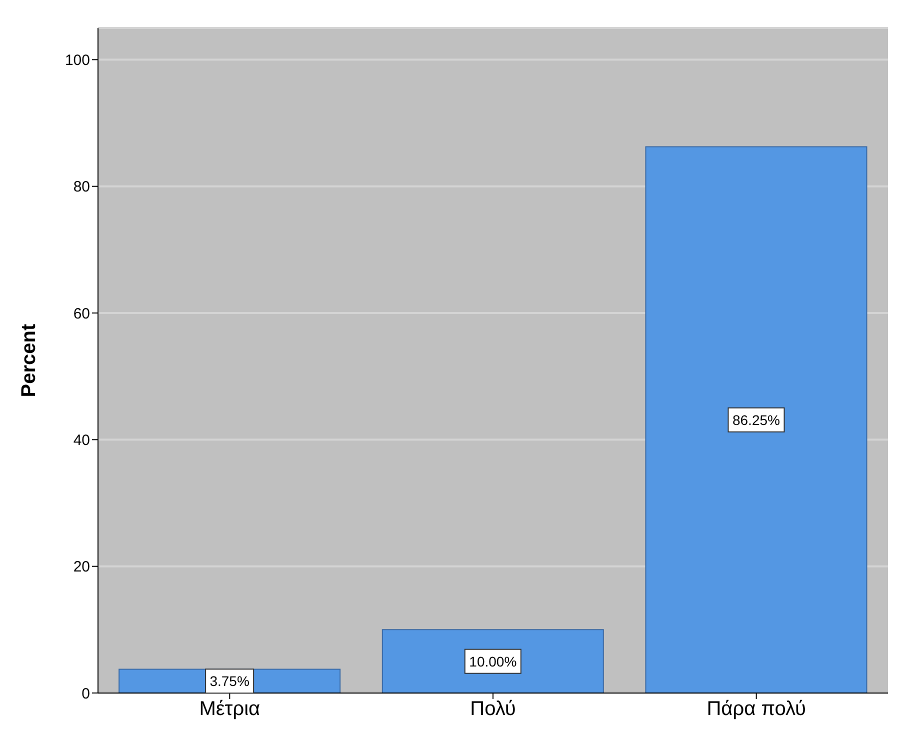 The image size is (923, 754). What do you see at coordinates (77, 60) in the screenshot?
I see `y-tick-label: 100` at bounding box center [77, 60].